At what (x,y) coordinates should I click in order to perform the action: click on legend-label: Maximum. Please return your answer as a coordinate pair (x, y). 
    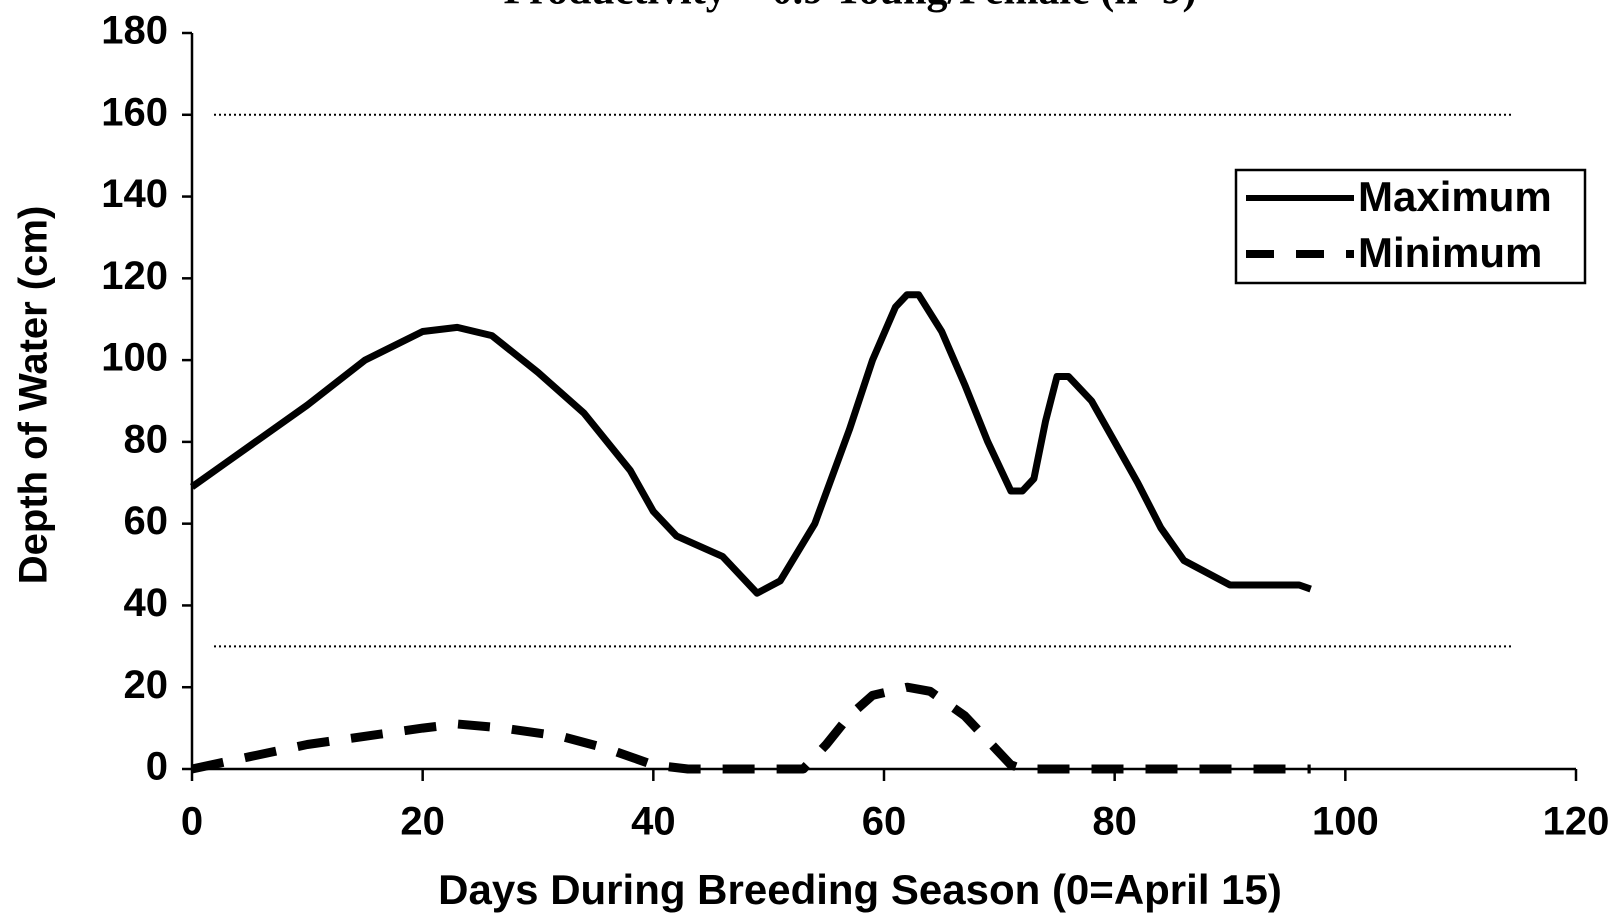
    Looking at the image, I should click on (1455, 196).